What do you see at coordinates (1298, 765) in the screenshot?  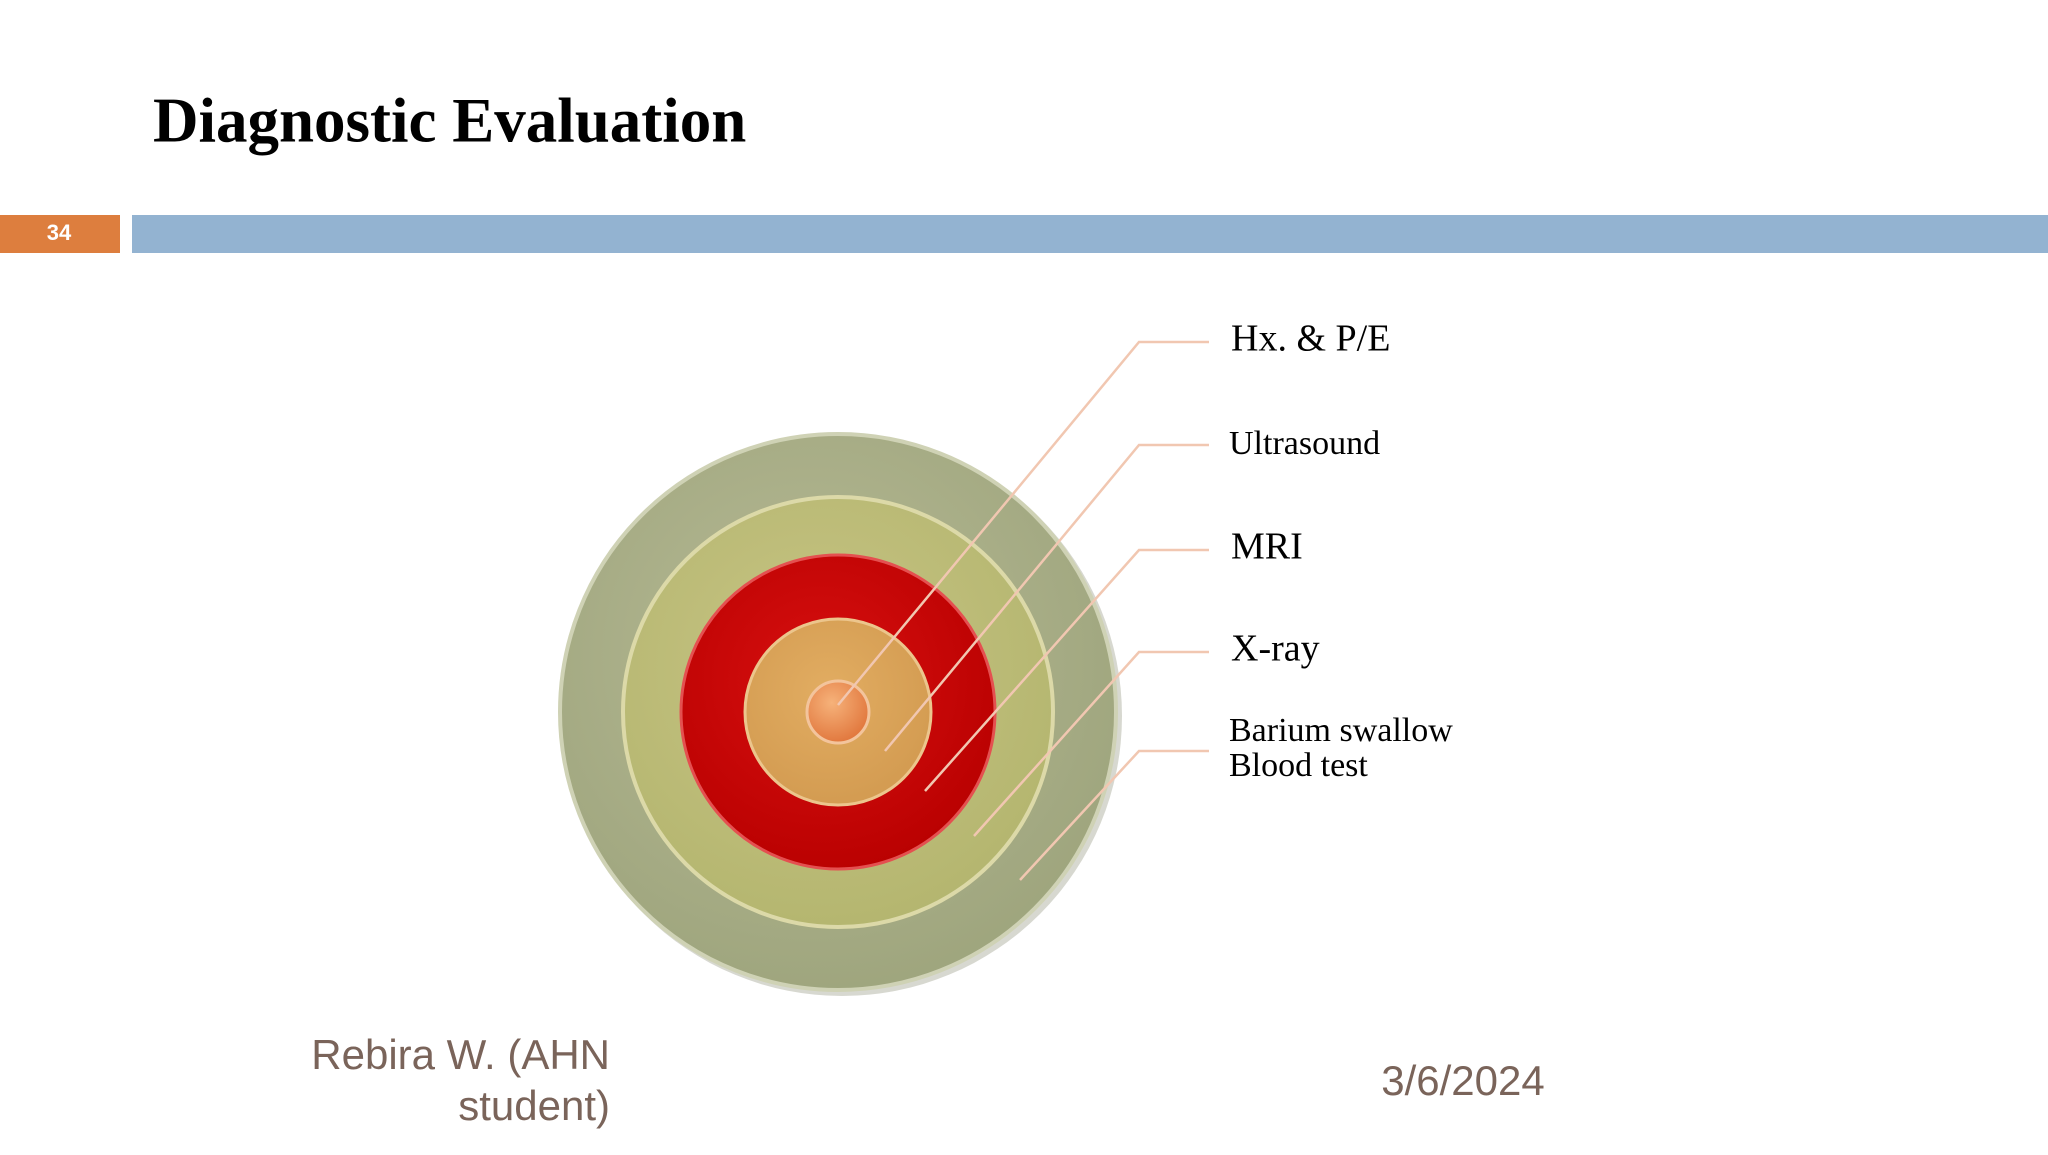 I see `item-label: Blood test` at bounding box center [1298, 765].